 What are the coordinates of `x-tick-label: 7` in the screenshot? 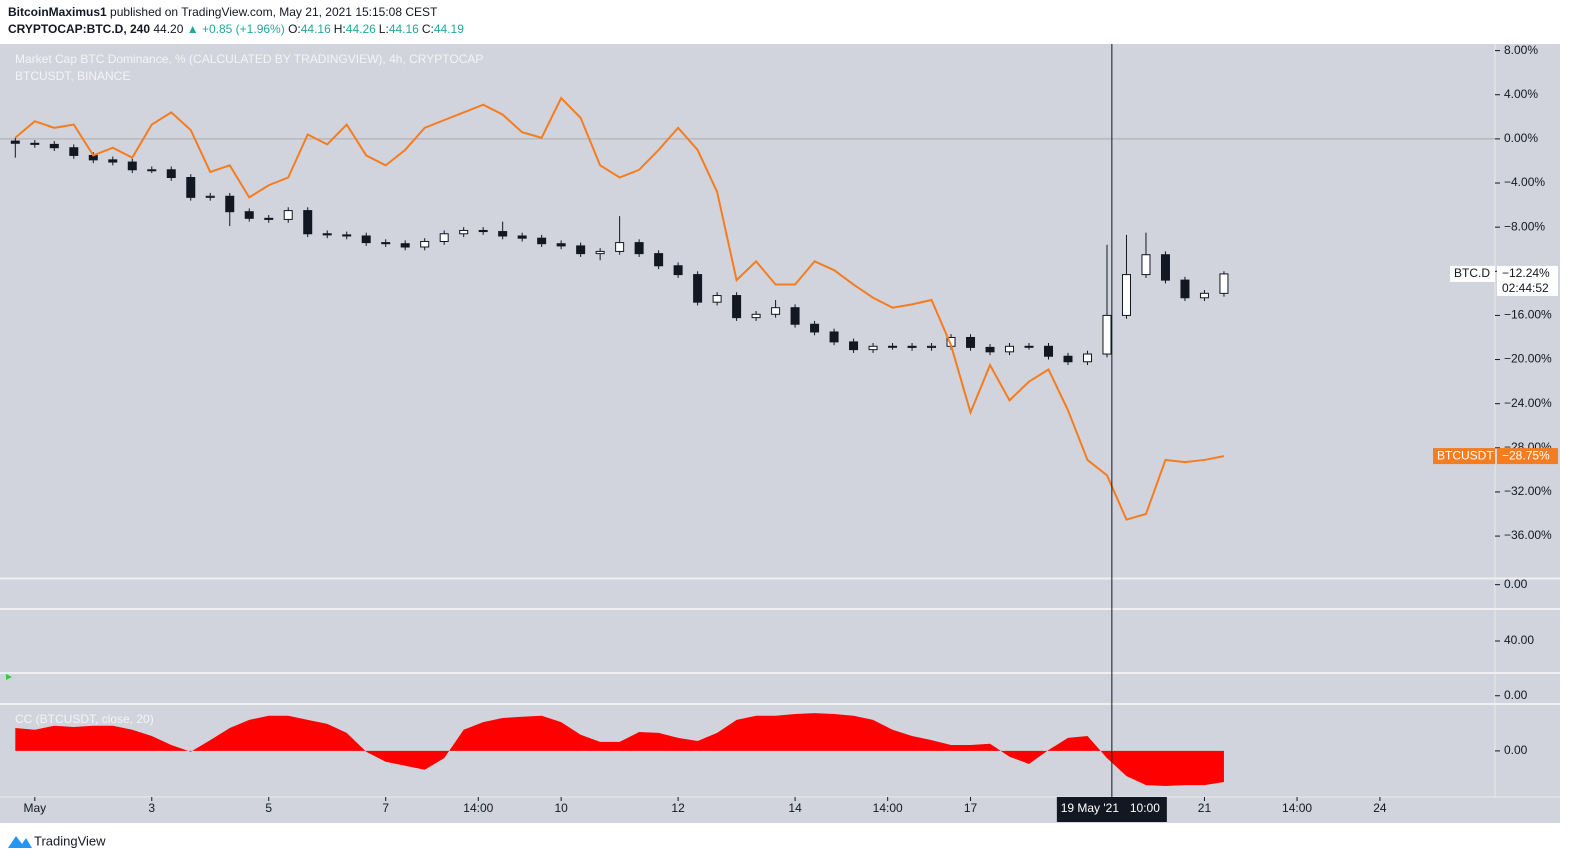 It's located at (385, 808).